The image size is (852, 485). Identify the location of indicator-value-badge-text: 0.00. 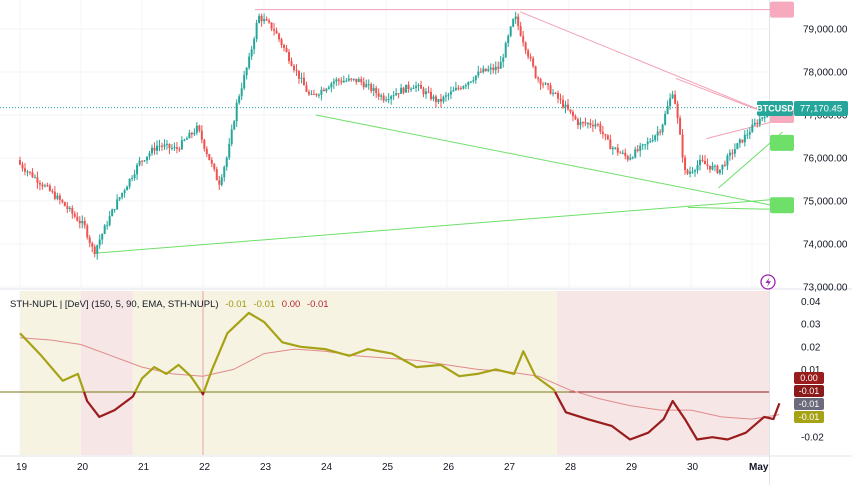
(809, 378).